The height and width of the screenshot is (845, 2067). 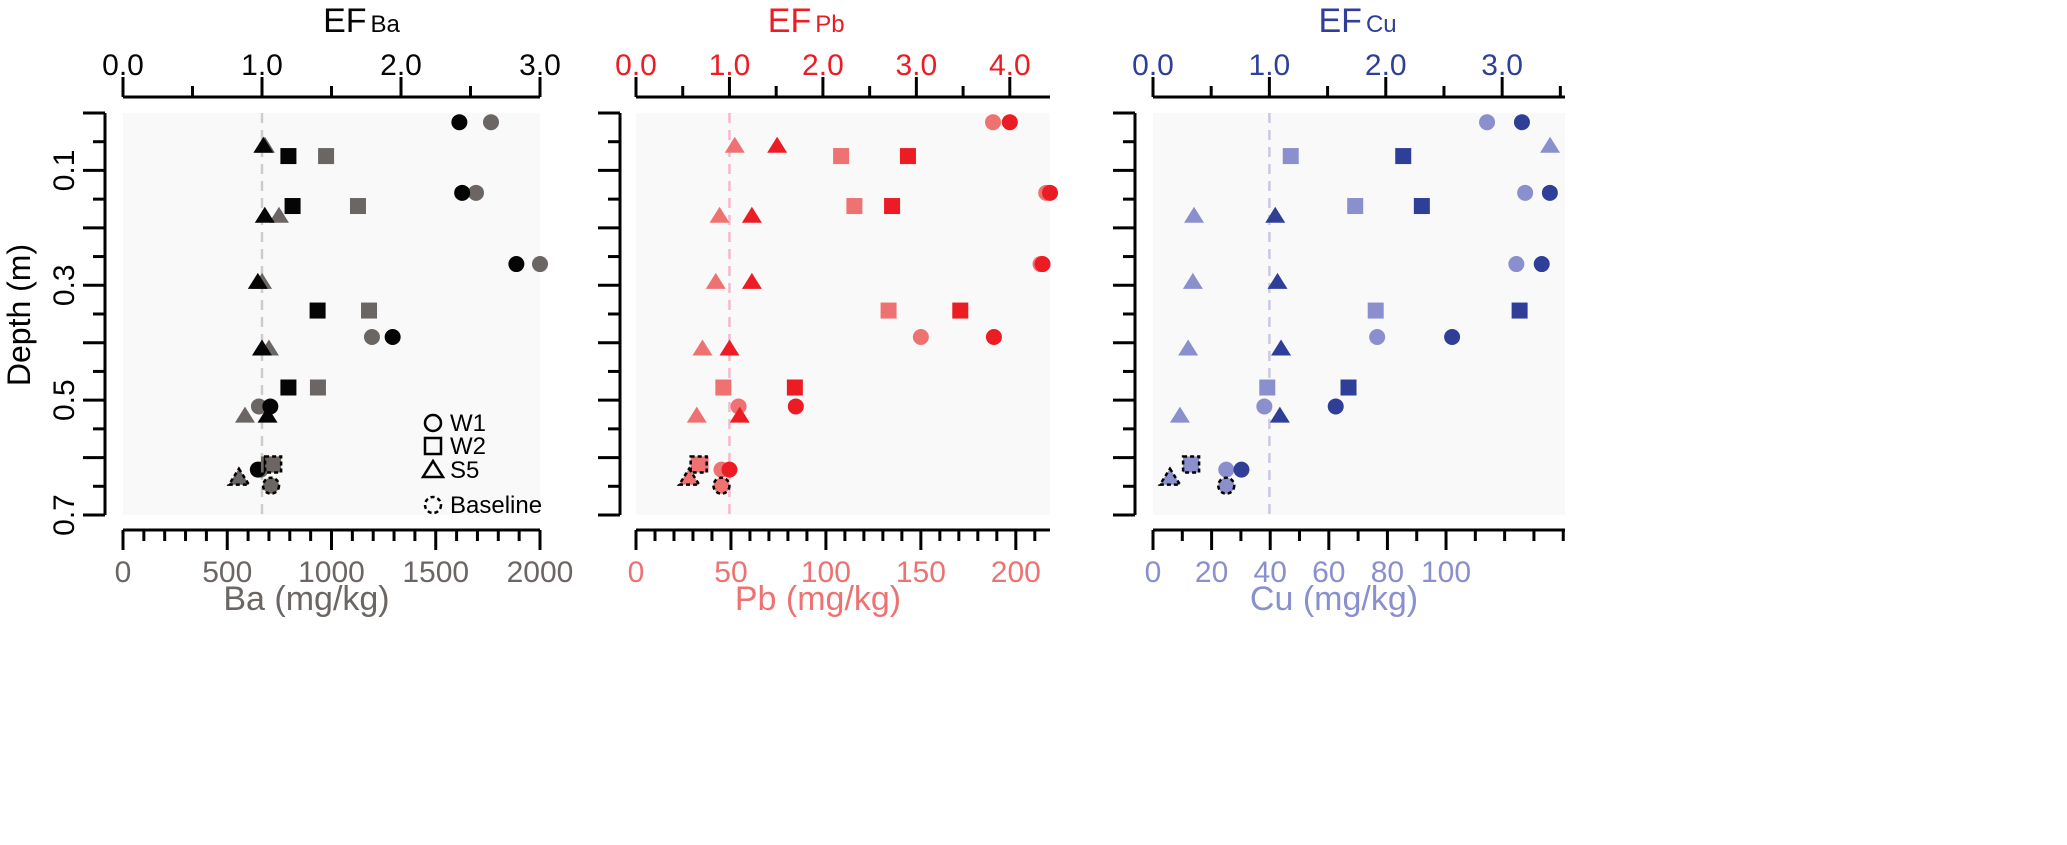 What do you see at coordinates (435, 572) in the screenshot?
I see `conc-tick-label: 1500` at bounding box center [435, 572].